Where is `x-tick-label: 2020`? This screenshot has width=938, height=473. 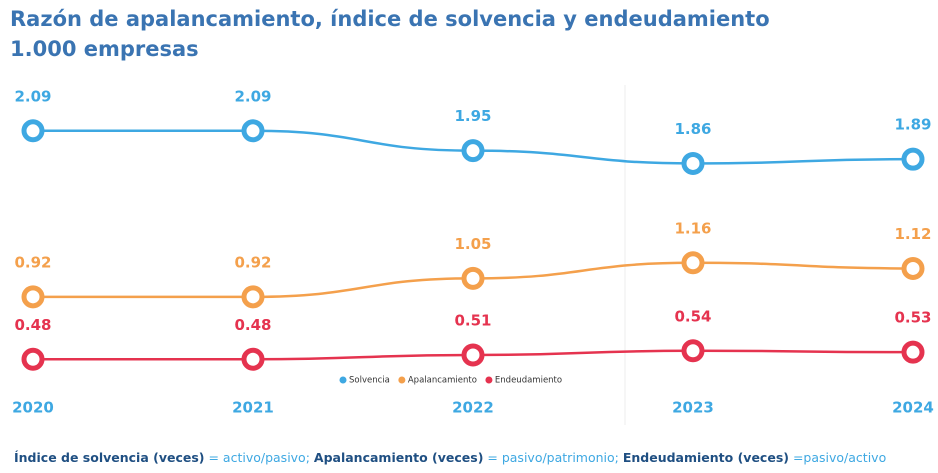 x-tick-label: 2020 is located at coordinates (33, 408).